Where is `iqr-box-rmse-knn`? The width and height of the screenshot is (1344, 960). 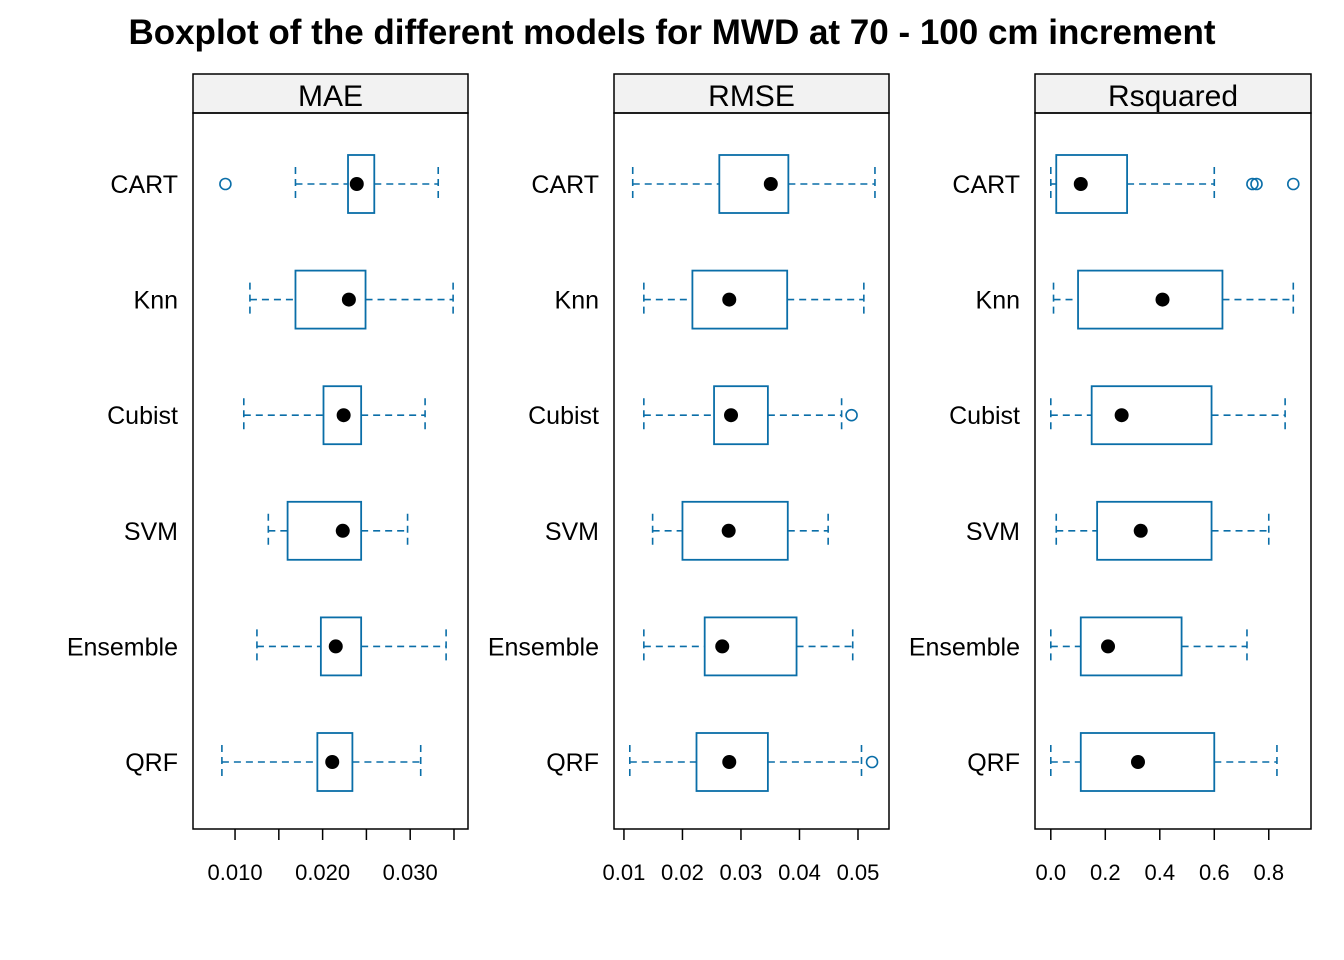 iqr-box-rmse-knn is located at coordinates (740, 299).